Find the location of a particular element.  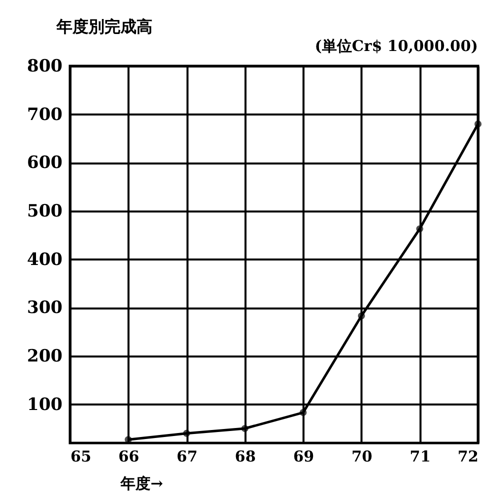

x-tick-label: 68 is located at coordinates (245, 457).